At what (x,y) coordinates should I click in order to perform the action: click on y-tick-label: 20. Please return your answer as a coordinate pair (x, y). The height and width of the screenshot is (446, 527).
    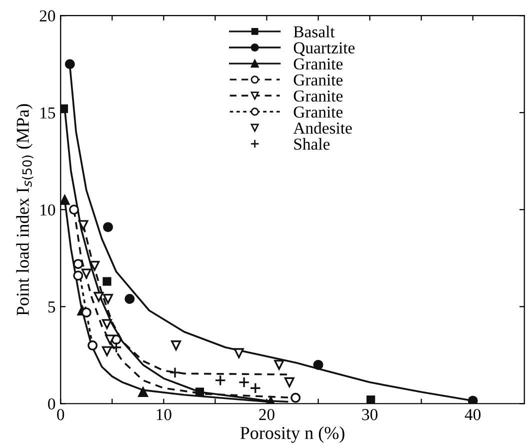
    Looking at the image, I should click on (48, 16).